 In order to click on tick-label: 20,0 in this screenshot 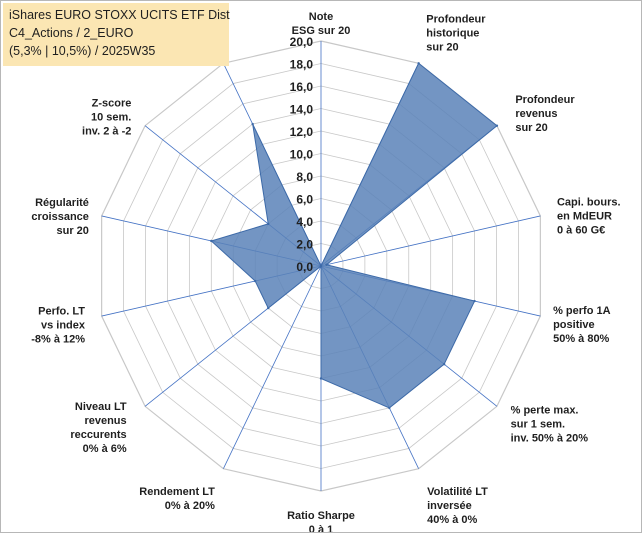, I will do `click(302, 42)`.